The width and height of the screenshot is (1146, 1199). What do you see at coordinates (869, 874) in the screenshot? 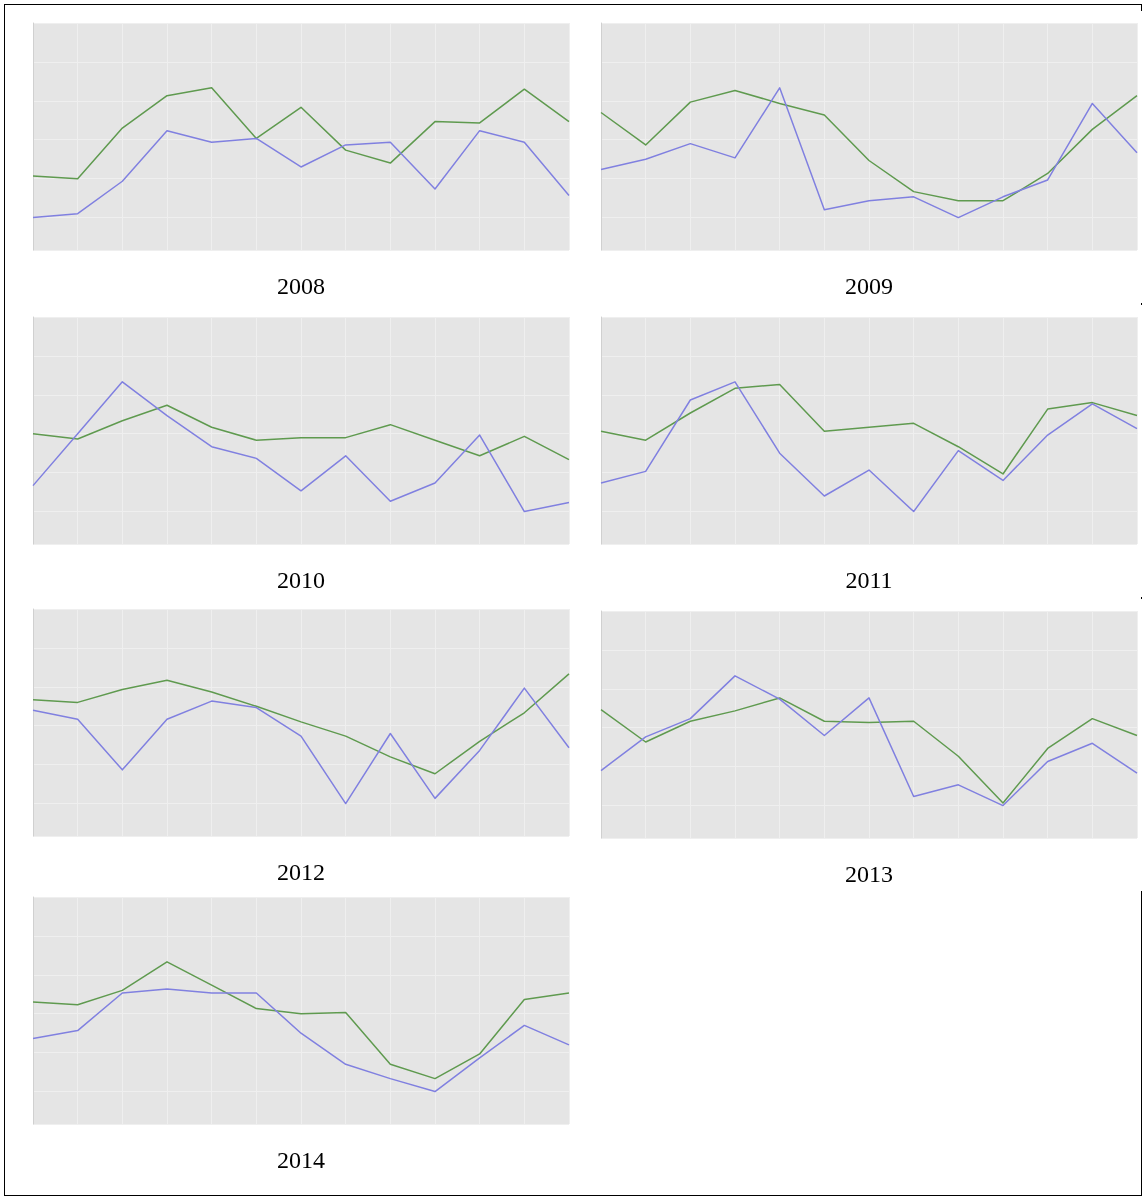
I see `x-axis-title: 2013` at bounding box center [869, 874].